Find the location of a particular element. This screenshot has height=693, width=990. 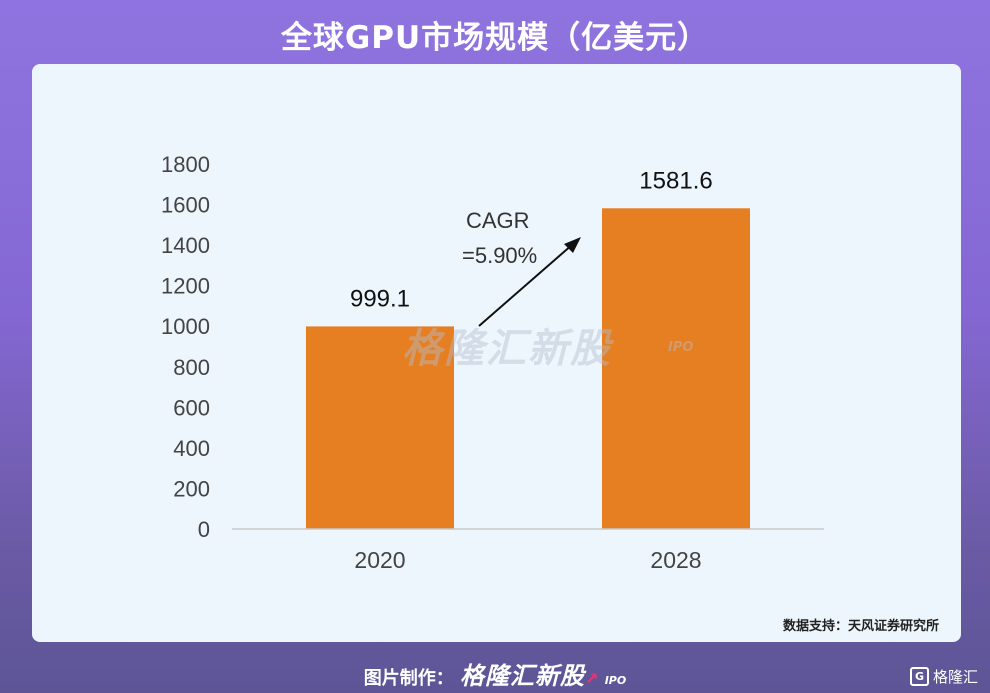

y-tick-label: 1600 is located at coordinates (185, 205).